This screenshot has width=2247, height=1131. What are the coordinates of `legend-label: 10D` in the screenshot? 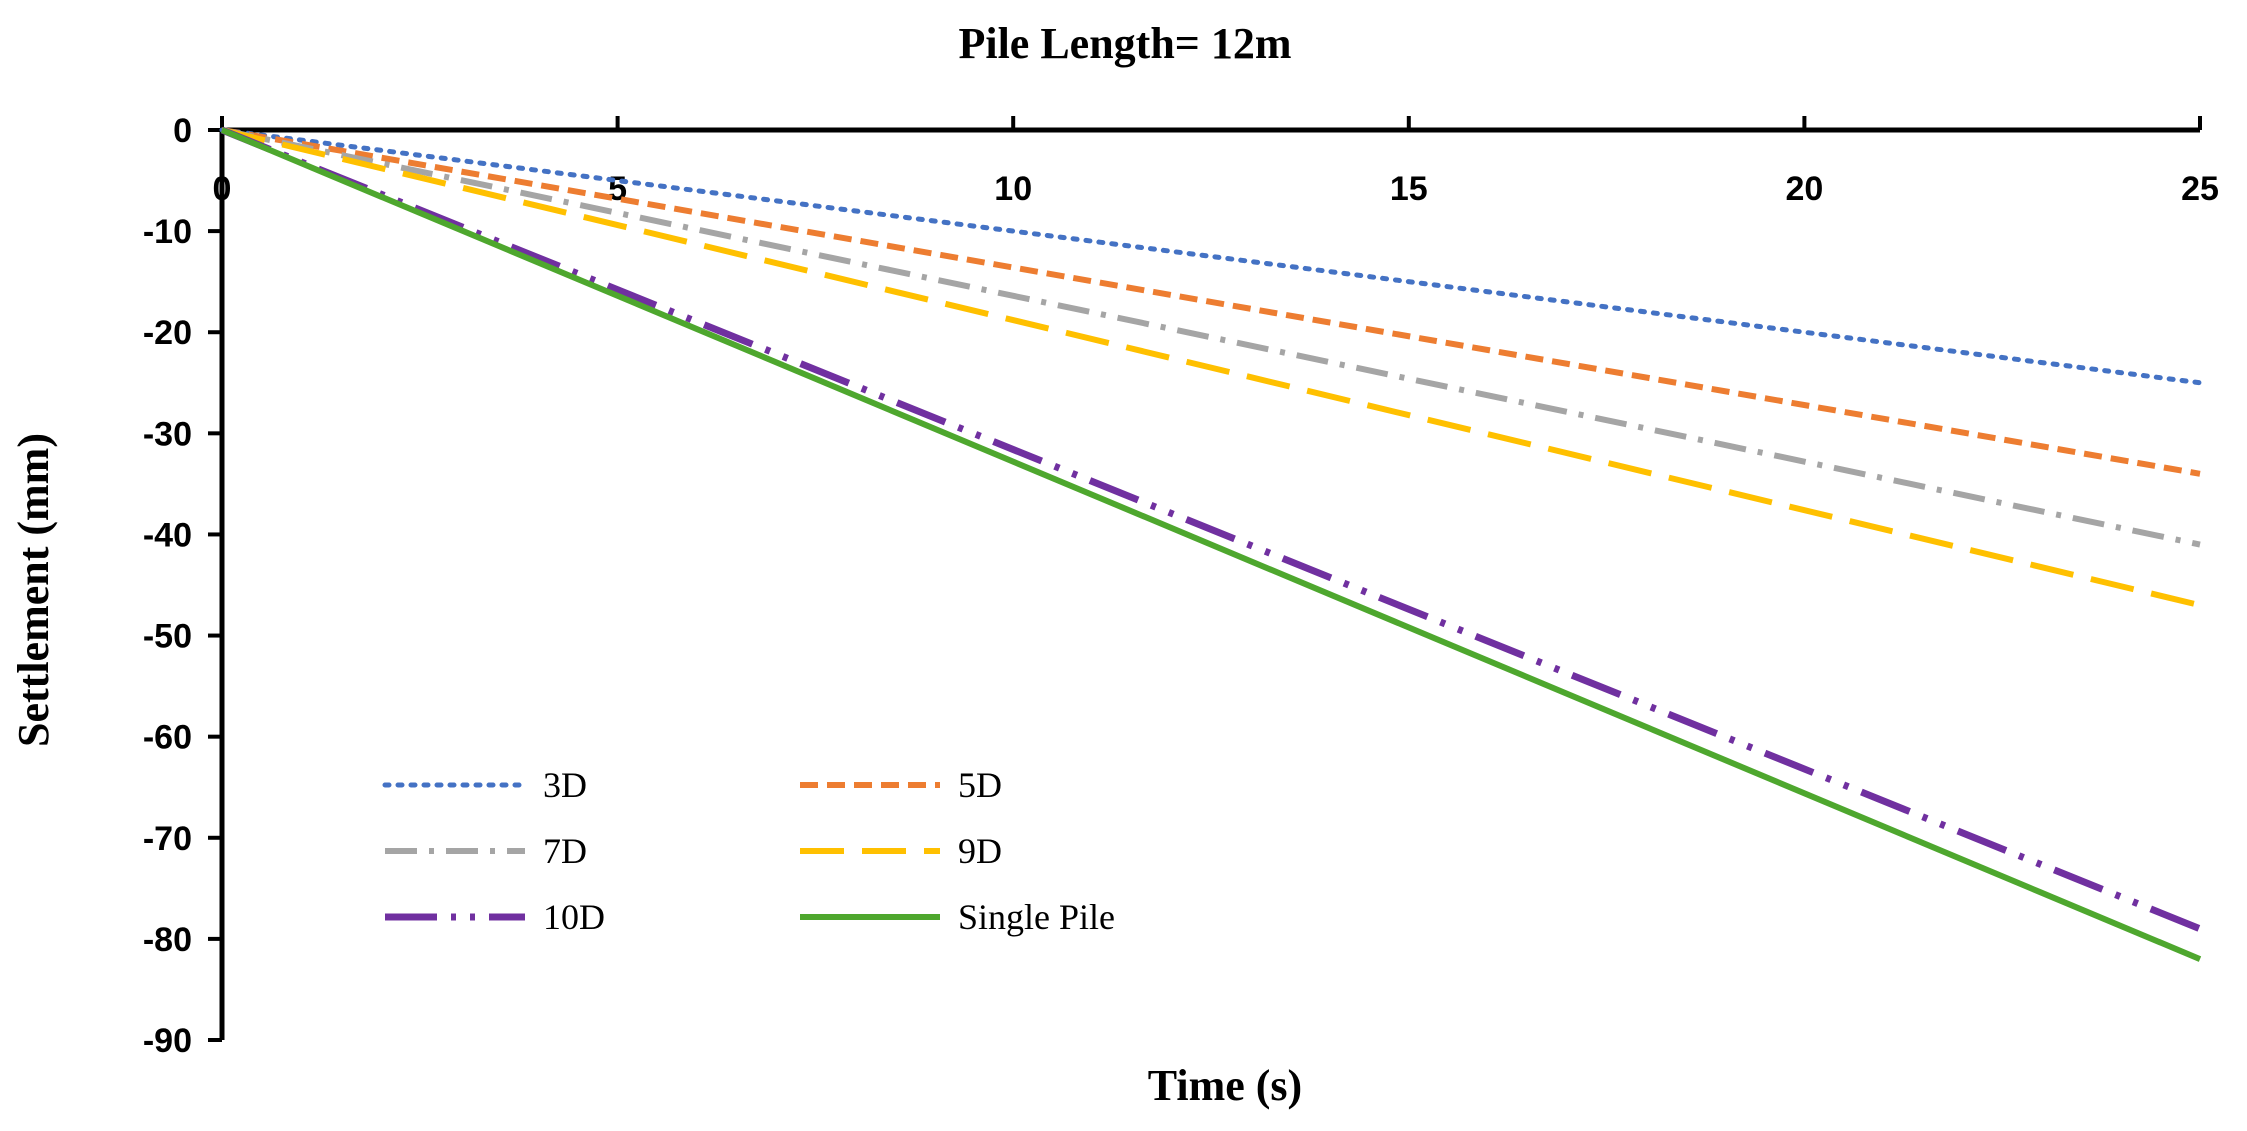 It's located at (574, 917).